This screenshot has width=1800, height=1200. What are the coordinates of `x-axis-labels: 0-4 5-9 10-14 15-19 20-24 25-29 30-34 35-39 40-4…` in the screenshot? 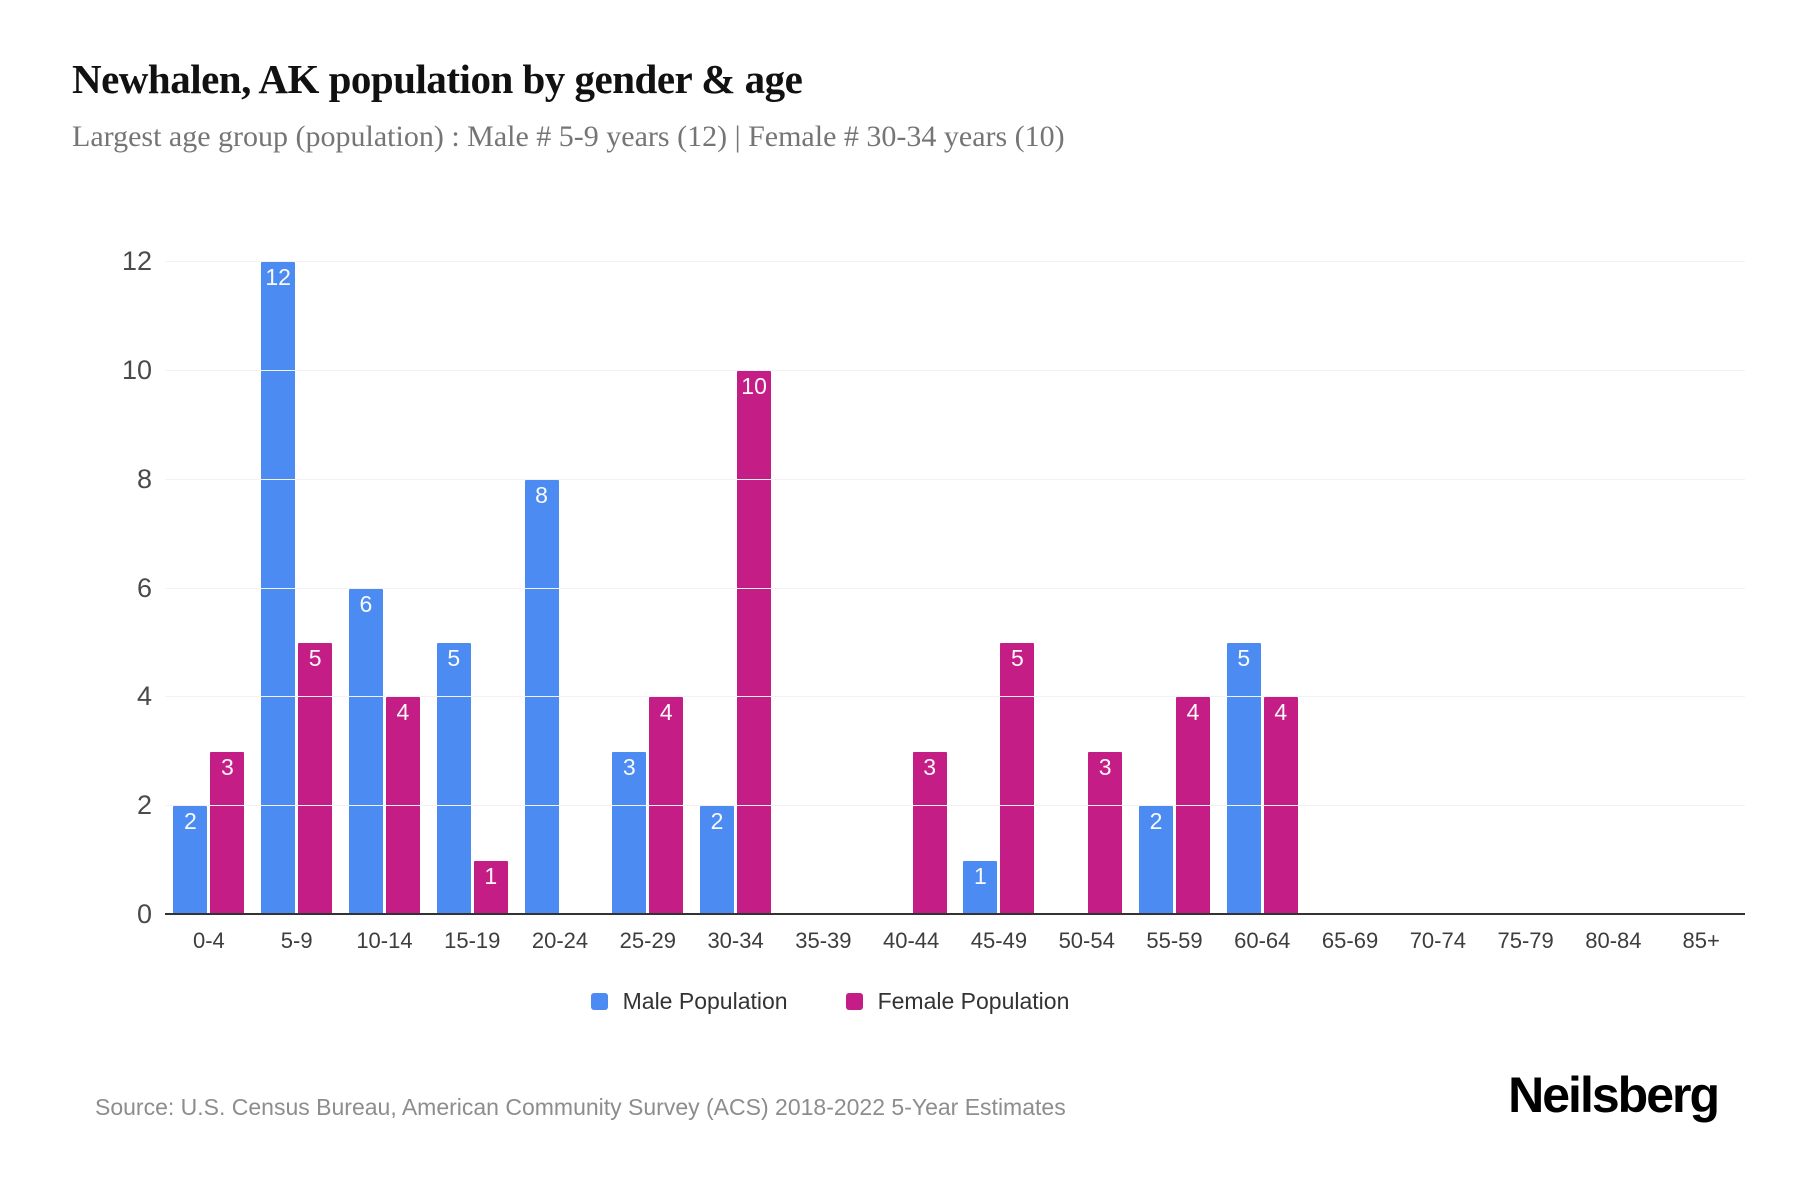 It's located at (955, 941).